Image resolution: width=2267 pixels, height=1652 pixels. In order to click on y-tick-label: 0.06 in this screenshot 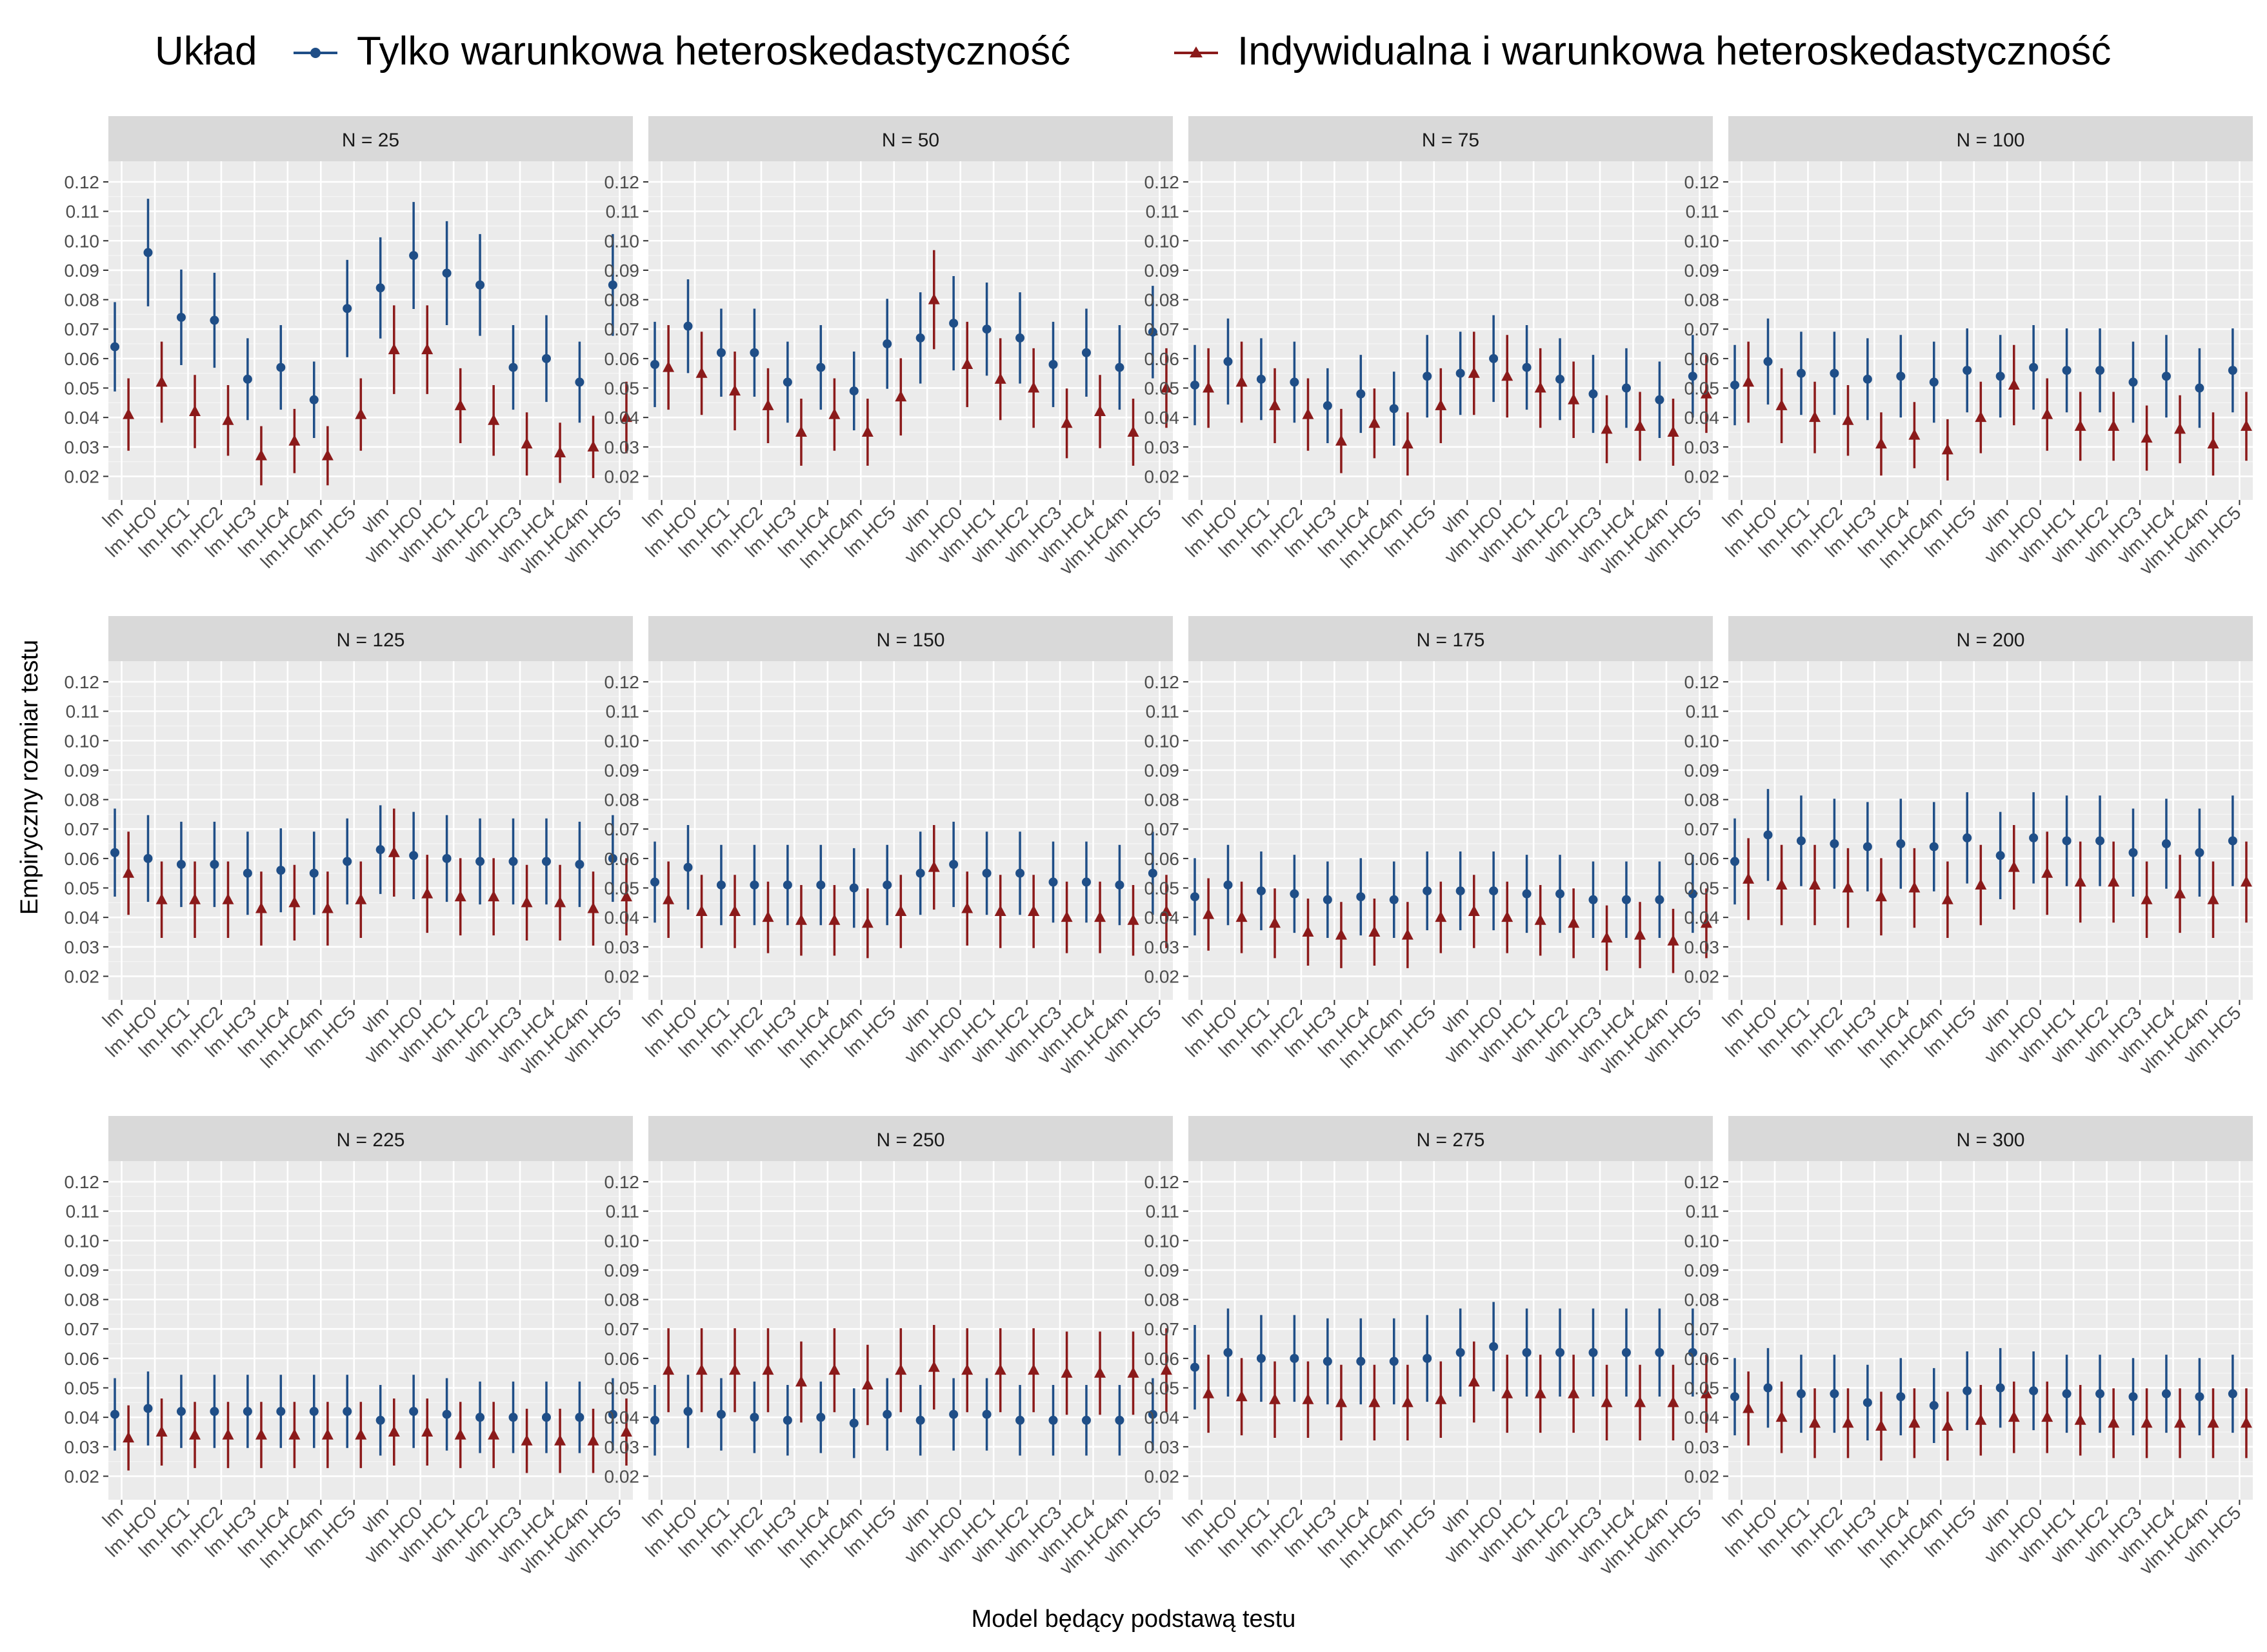, I will do `click(1702, 859)`.